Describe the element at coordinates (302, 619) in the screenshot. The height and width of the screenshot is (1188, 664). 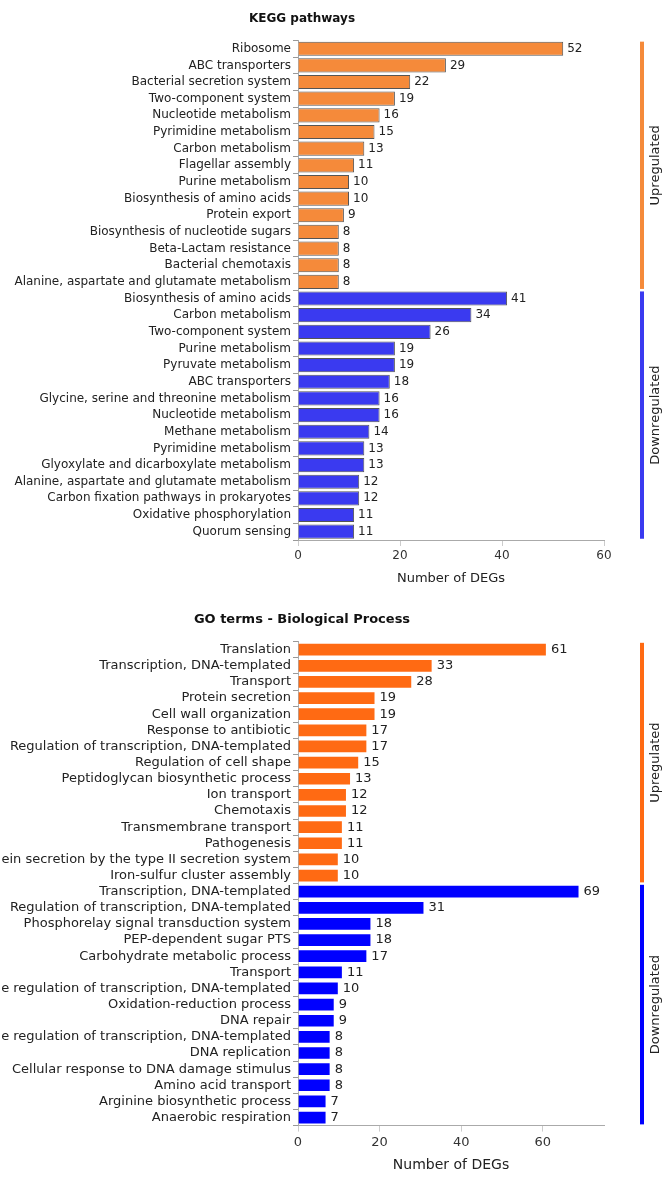
I see `chart-title: GO terms - Biological Process` at that location.